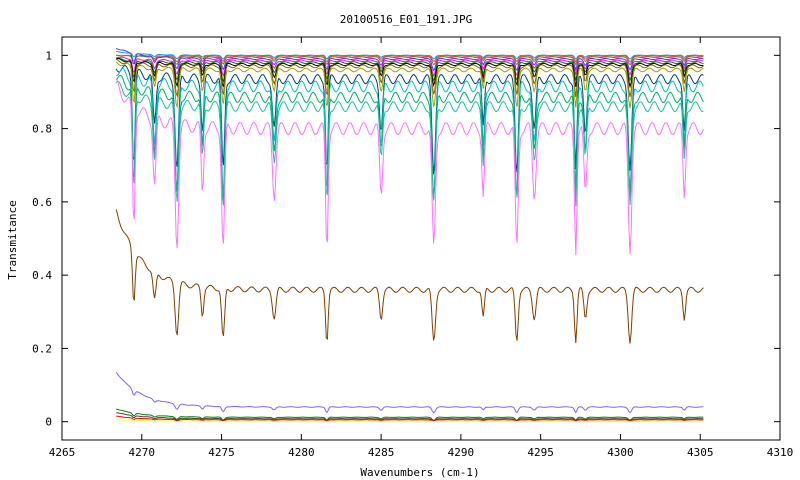  What do you see at coordinates (48, 422) in the screenshot?
I see `y-tick-label: 0` at bounding box center [48, 422].